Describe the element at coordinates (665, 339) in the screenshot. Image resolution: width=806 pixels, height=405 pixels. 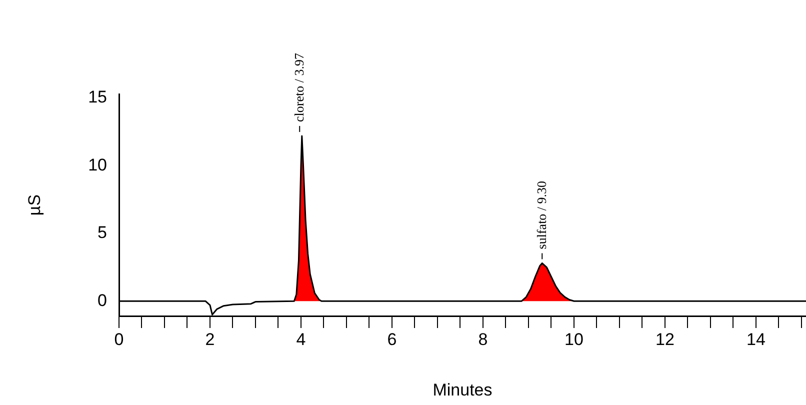
I see `x-tick-label: 12` at that location.